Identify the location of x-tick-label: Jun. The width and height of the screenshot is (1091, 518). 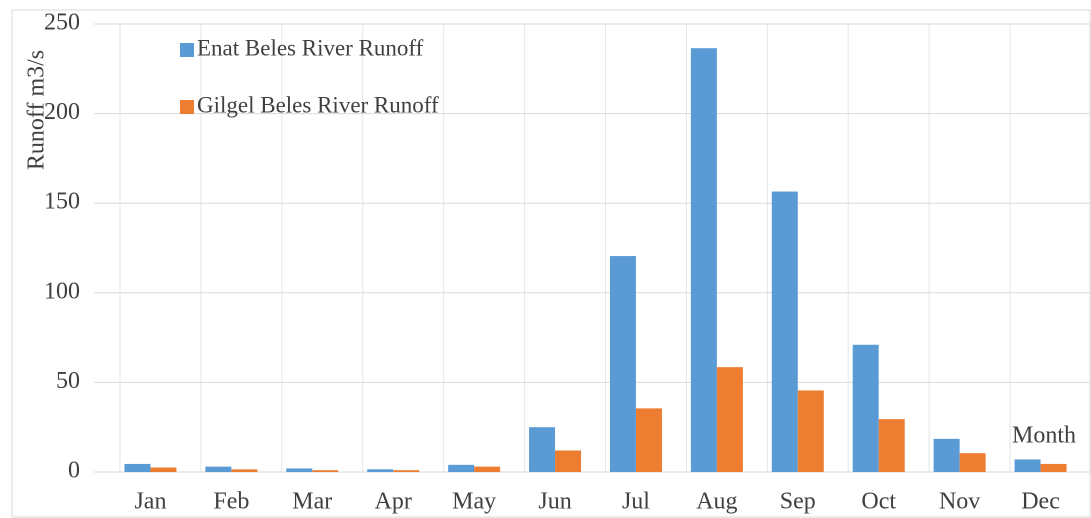
(554, 502).